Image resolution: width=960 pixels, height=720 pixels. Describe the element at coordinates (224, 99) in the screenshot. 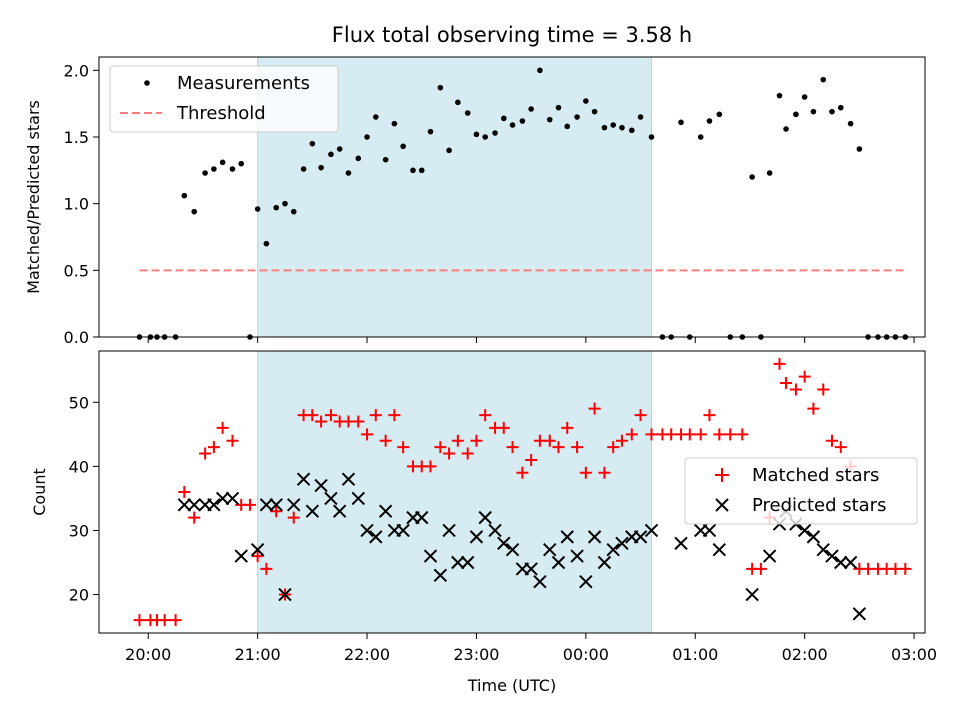

I see `top-legend: Measurements Threshold` at that location.